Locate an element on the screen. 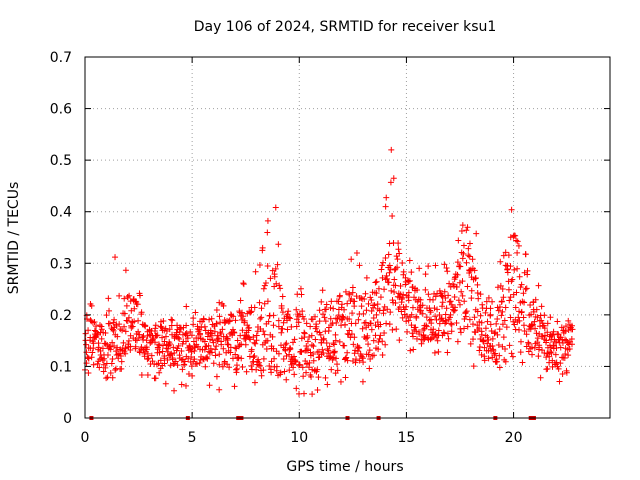  x-axis-label: GPS time / hours is located at coordinates (344, 467).